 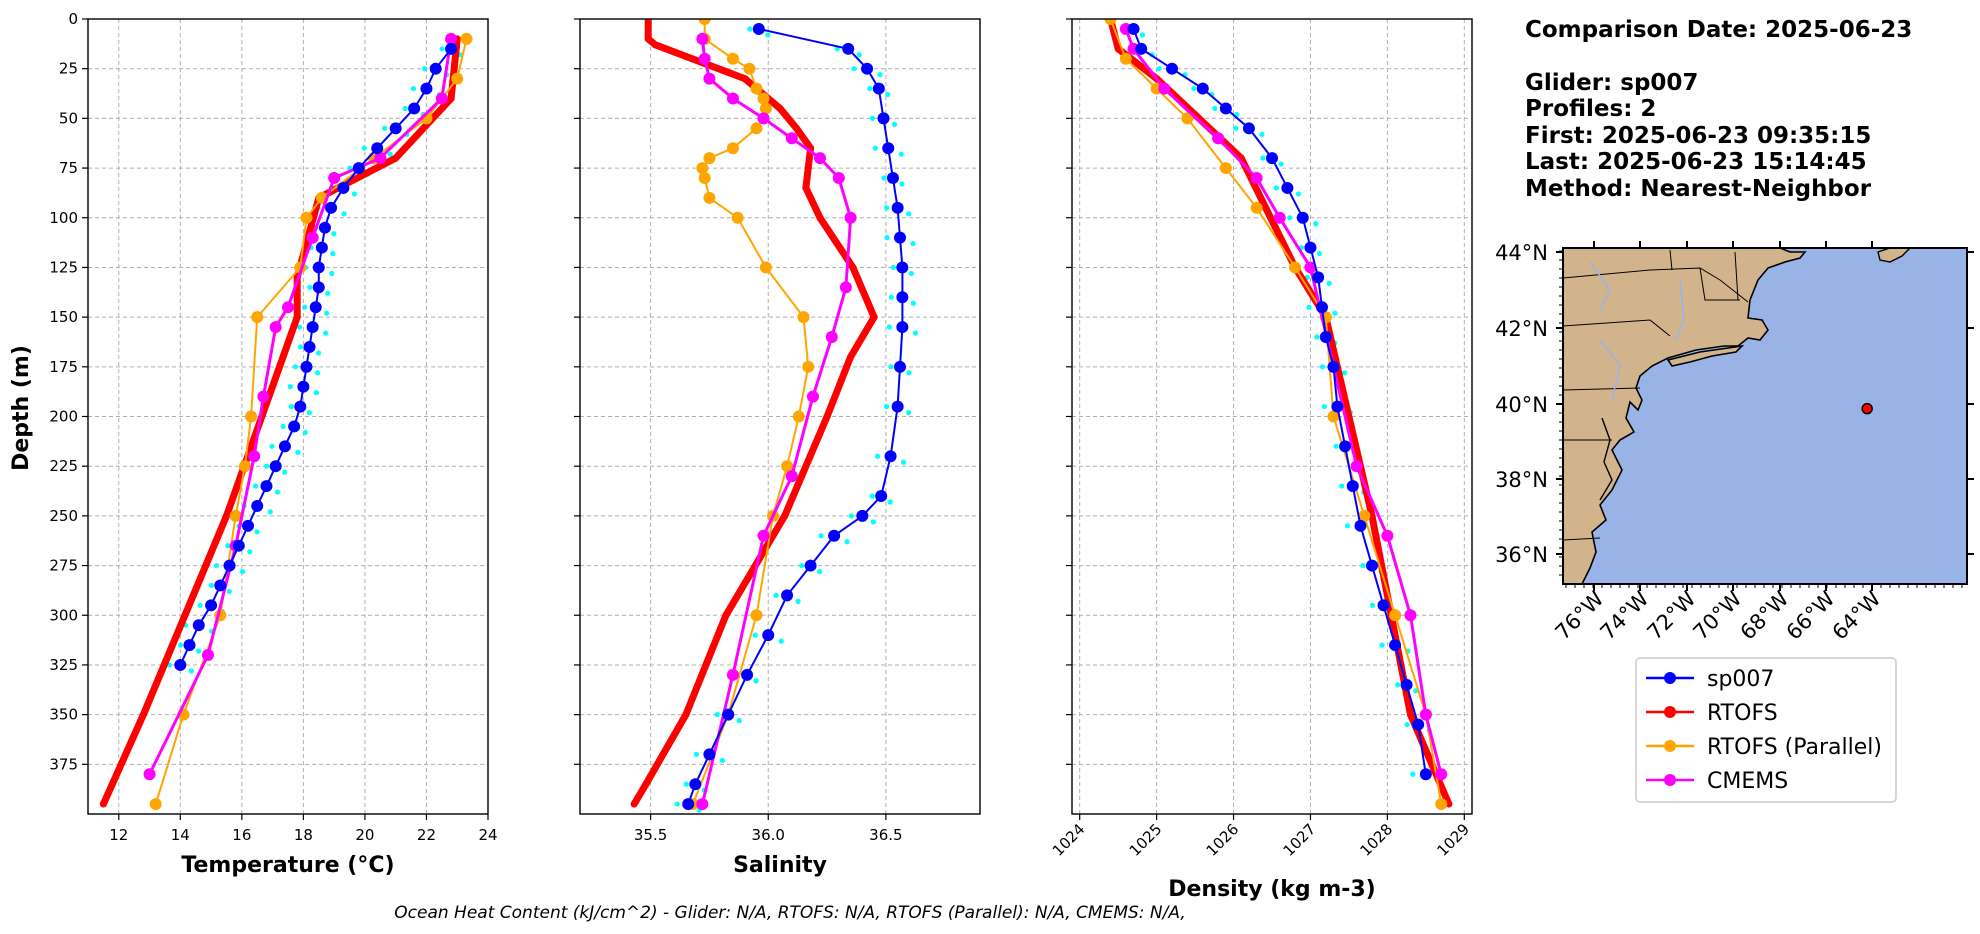 What do you see at coordinates (21, 408) in the screenshot?
I see `depth-axis-label: Depth (m)` at bounding box center [21, 408].